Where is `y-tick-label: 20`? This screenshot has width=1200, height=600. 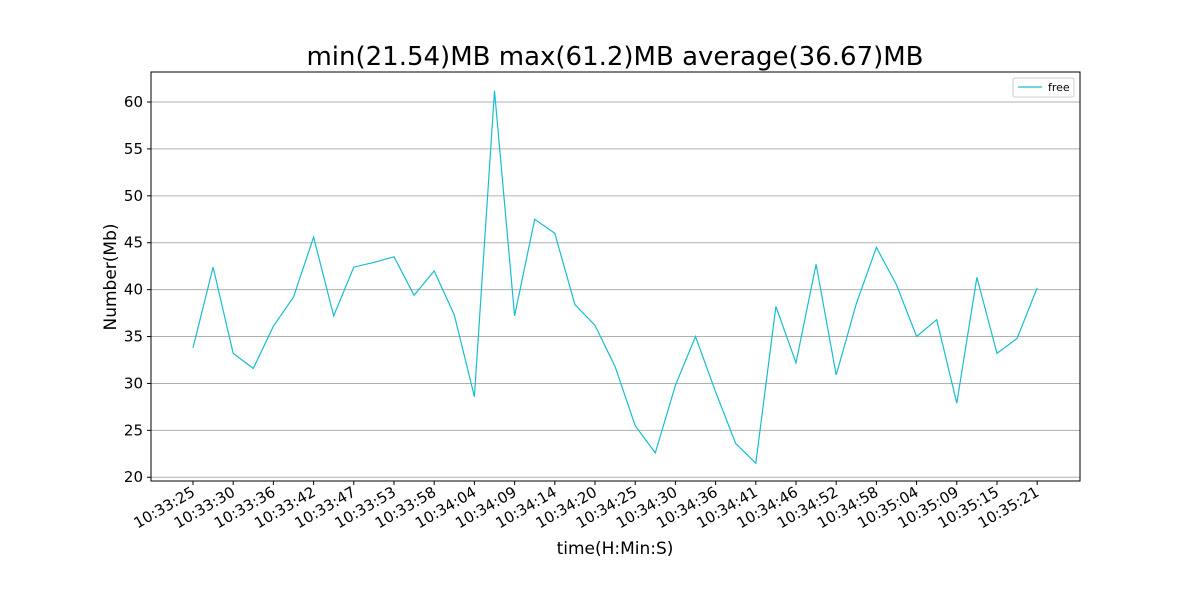 y-tick-label: 20 is located at coordinates (133, 477).